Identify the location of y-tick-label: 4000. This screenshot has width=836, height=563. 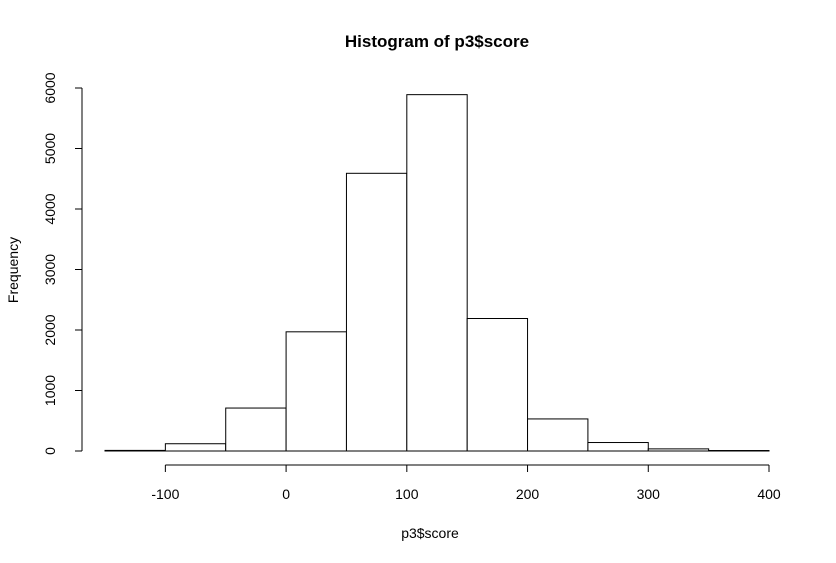
(50, 208).